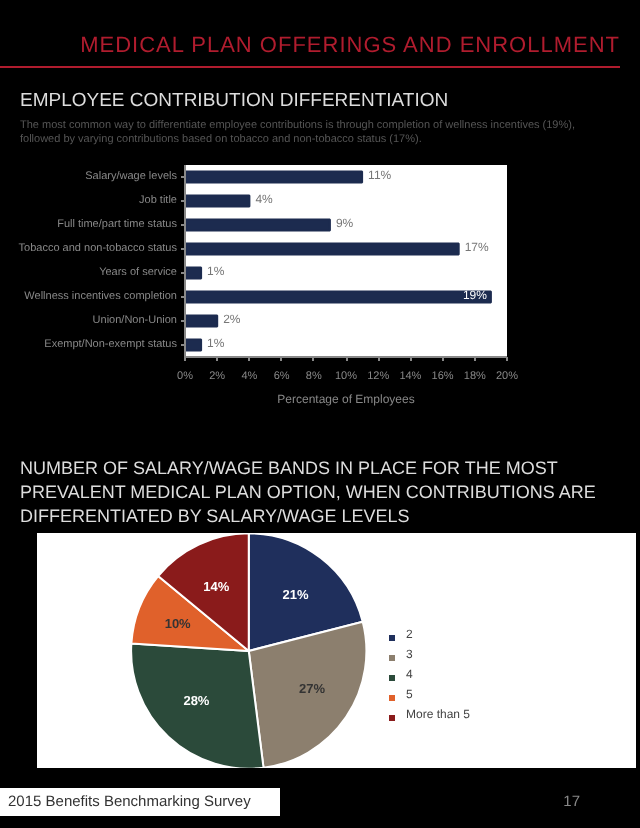  Describe the element at coordinates (234, 102) in the screenshot. I see `chart-title: EMPLOYEE CONTRIBUTION DIFFERENTIATION` at that location.